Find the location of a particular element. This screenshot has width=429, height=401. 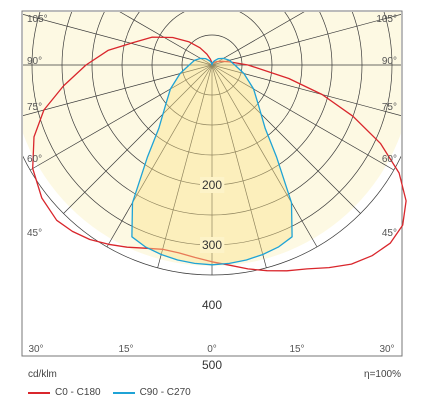

angle-label-right: 75° is located at coordinates (389, 107).